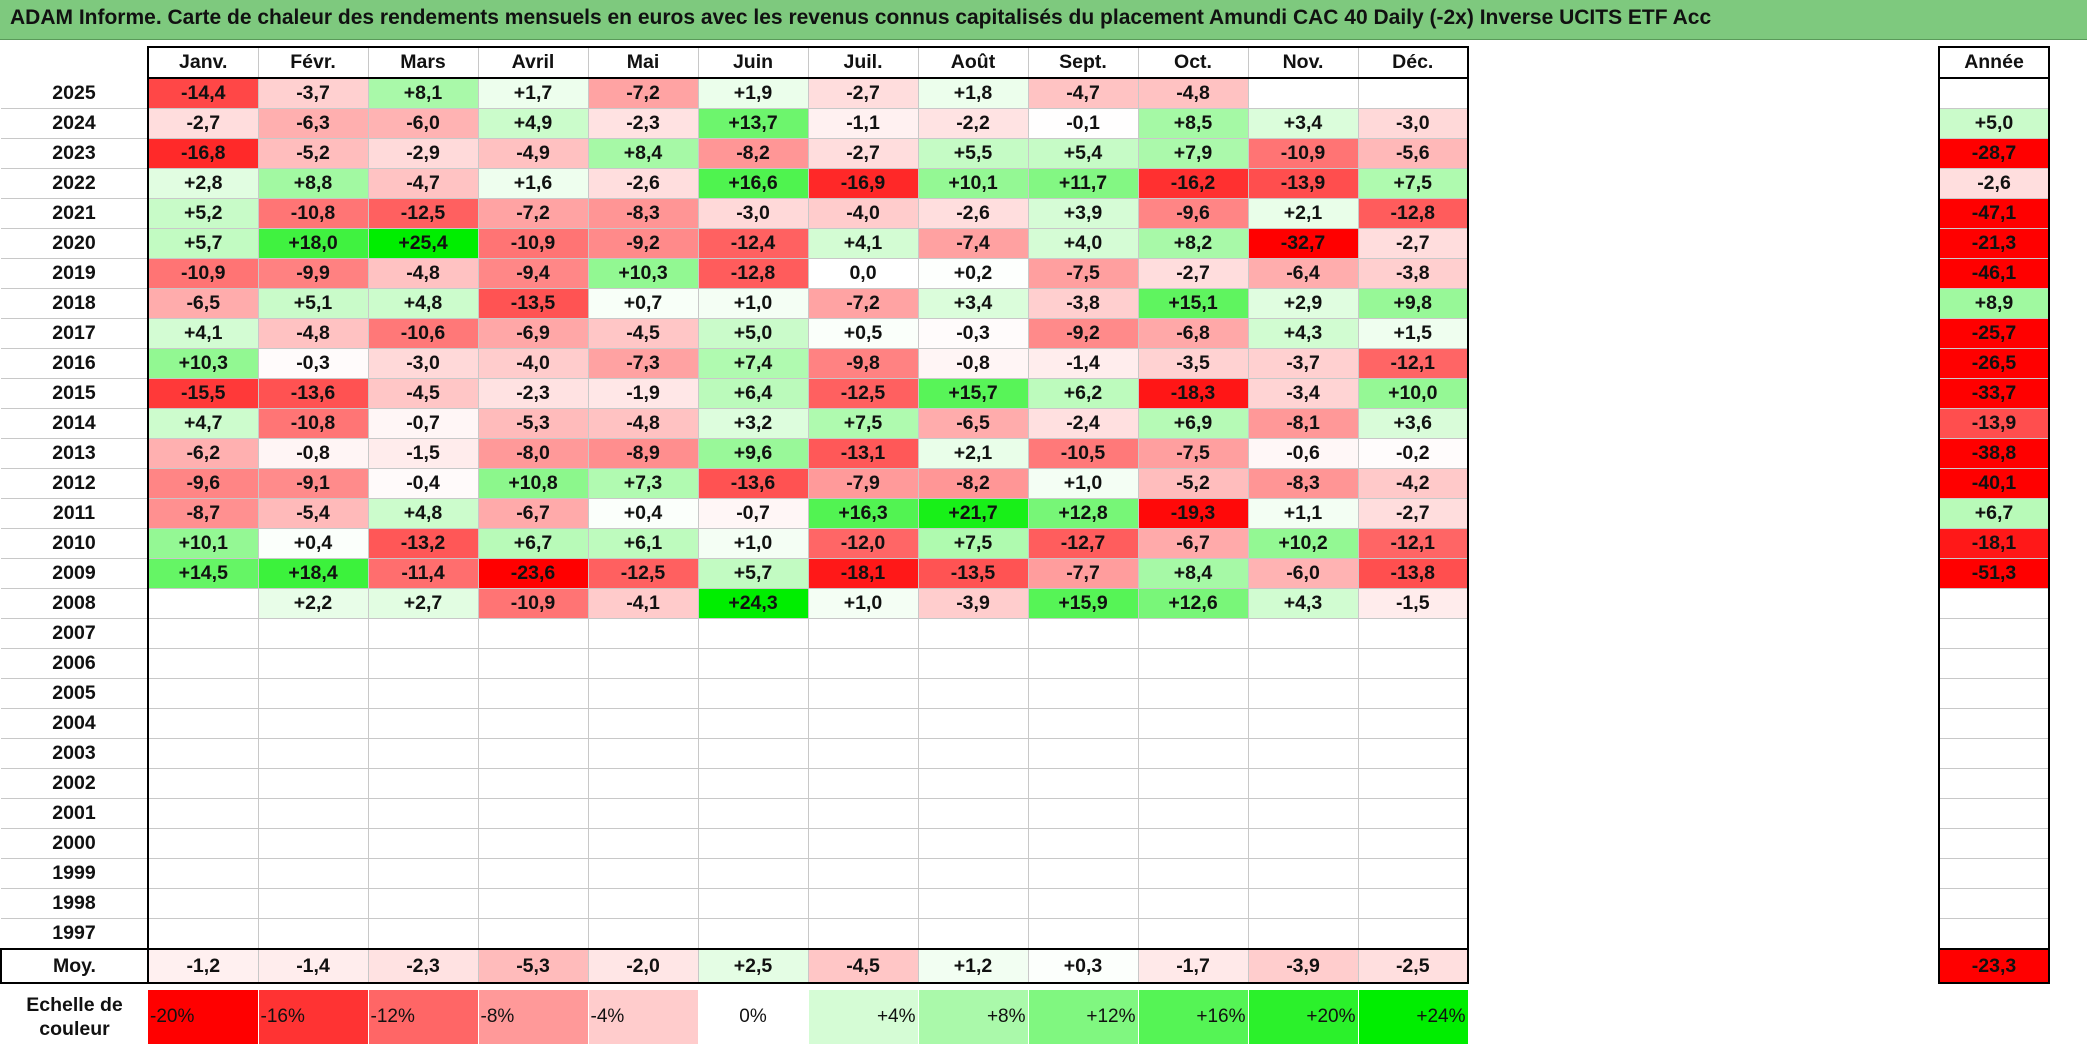 The width and height of the screenshot is (2087, 1044). Describe the element at coordinates (423, 453) in the screenshot. I see `heatmap-cell: -1,5` at that location.